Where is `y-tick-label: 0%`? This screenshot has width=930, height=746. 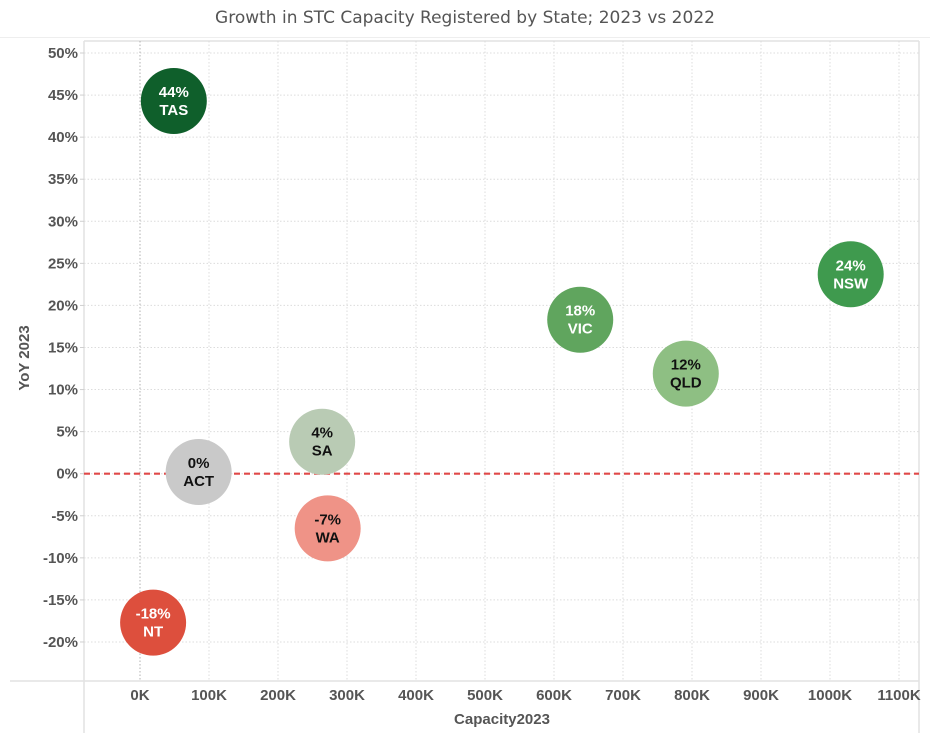
y-tick-label: 0% is located at coordinates (67, 474).